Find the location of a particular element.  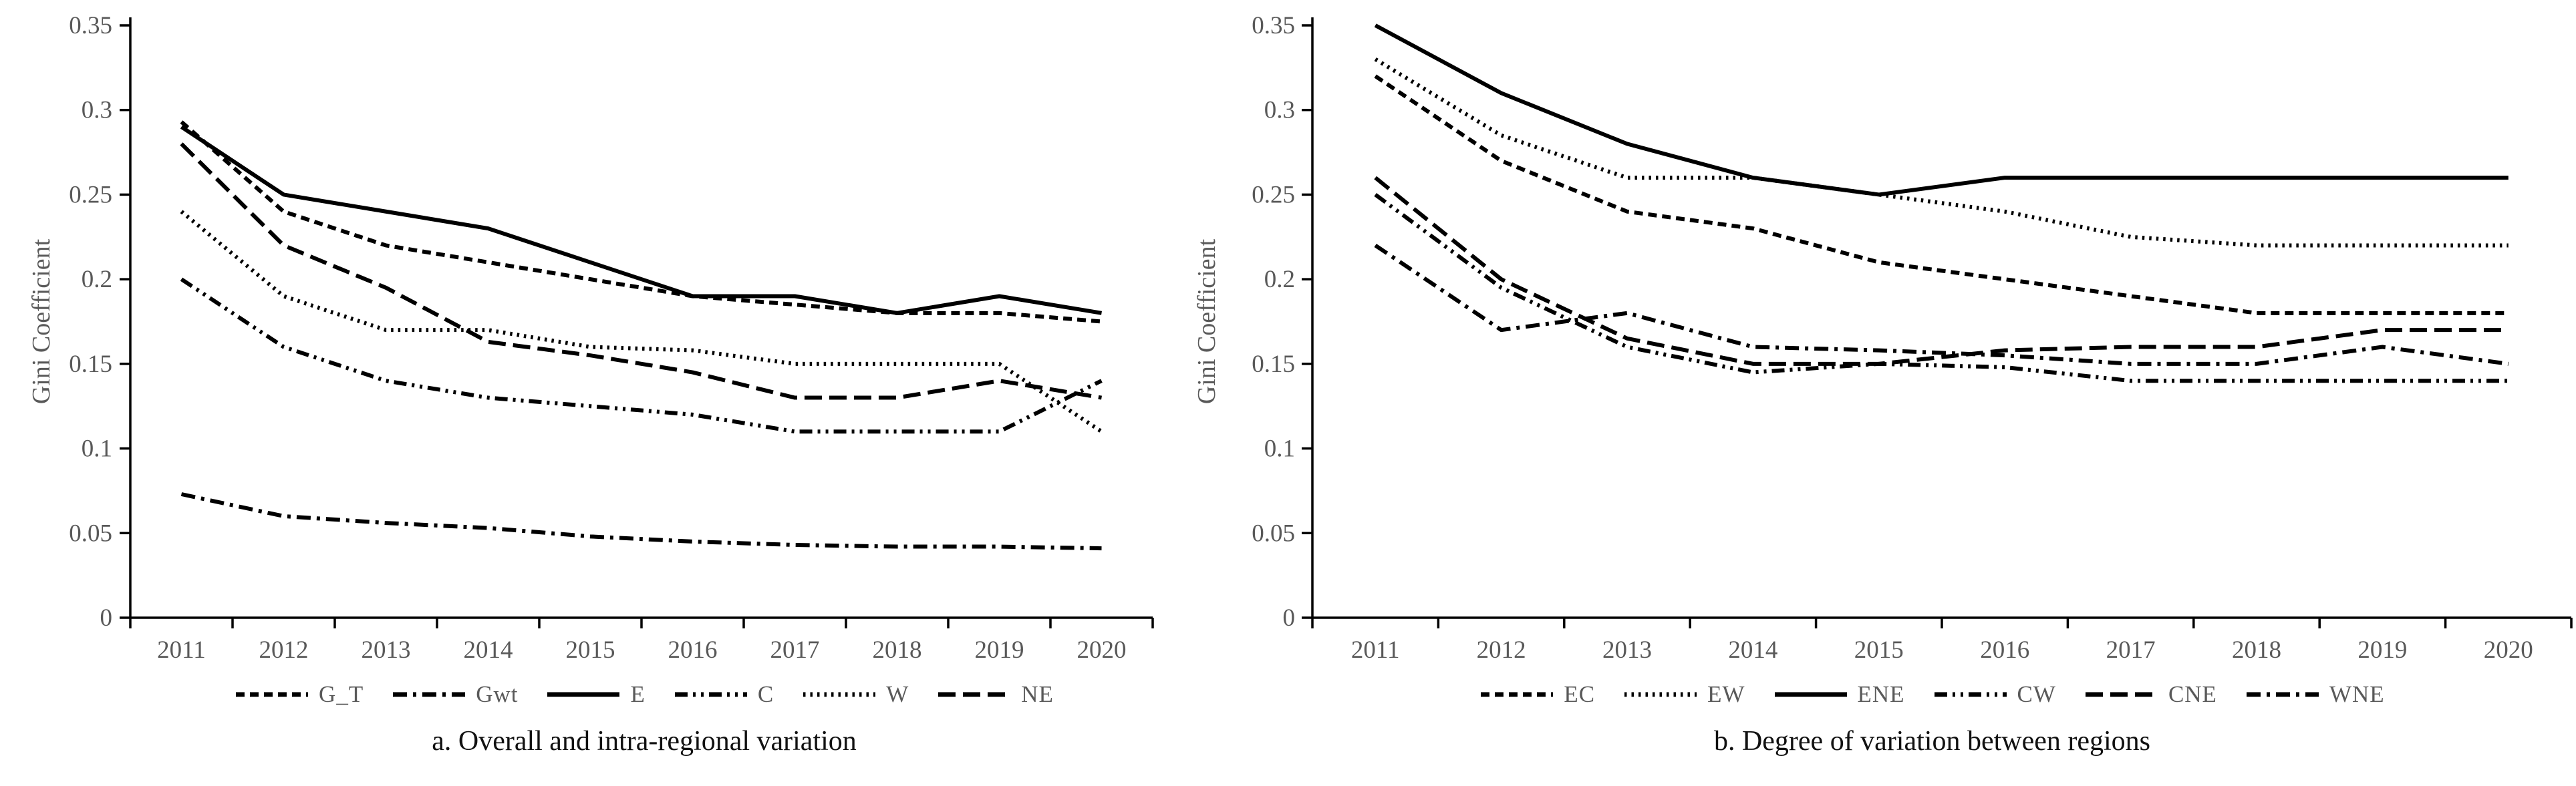

legend-item-CW: CW is located at coordinates (1994, 694).